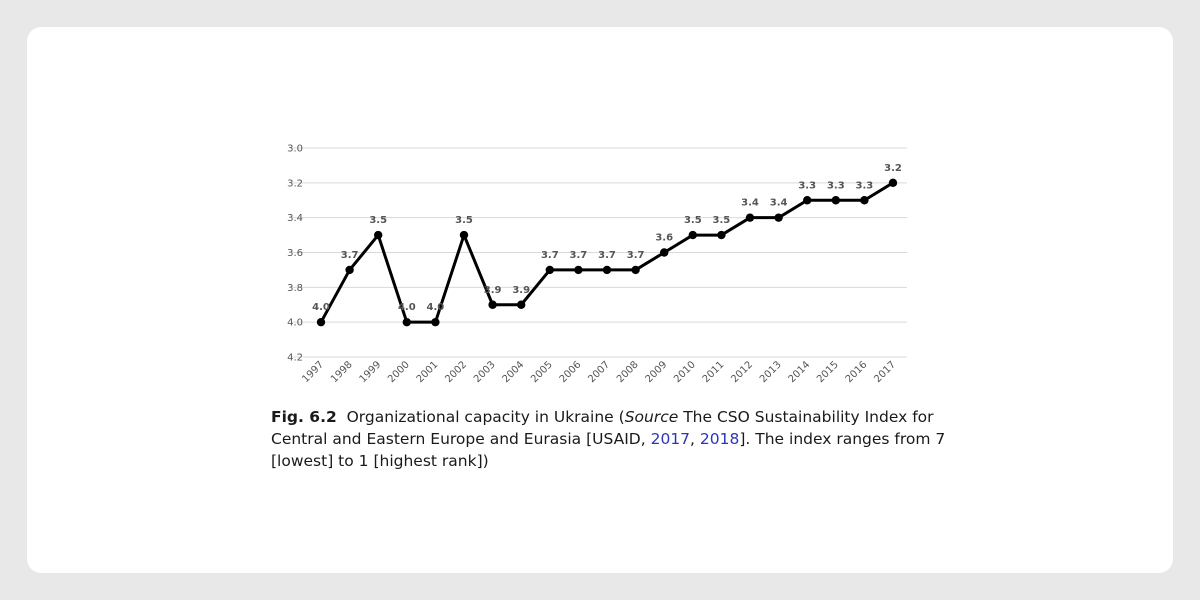 This screenshot has width=1200, height=600. What do you see at coordinates (885, 372) in the screenshot?
I see `x-tick-label: 2017` at bounding box center [885, 372].